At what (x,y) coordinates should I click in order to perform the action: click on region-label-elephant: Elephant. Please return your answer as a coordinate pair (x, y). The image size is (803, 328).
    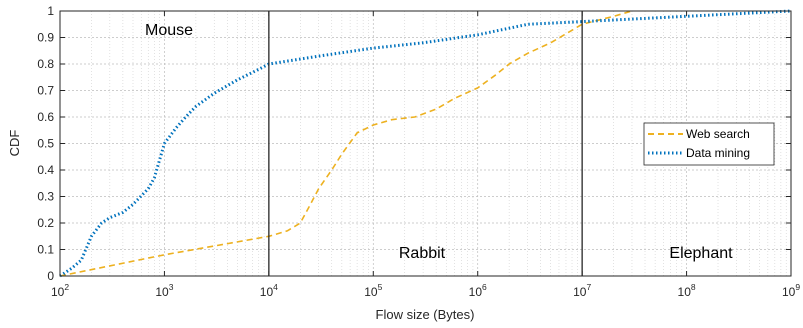
    Looking at the image, I should click on (701, 253).